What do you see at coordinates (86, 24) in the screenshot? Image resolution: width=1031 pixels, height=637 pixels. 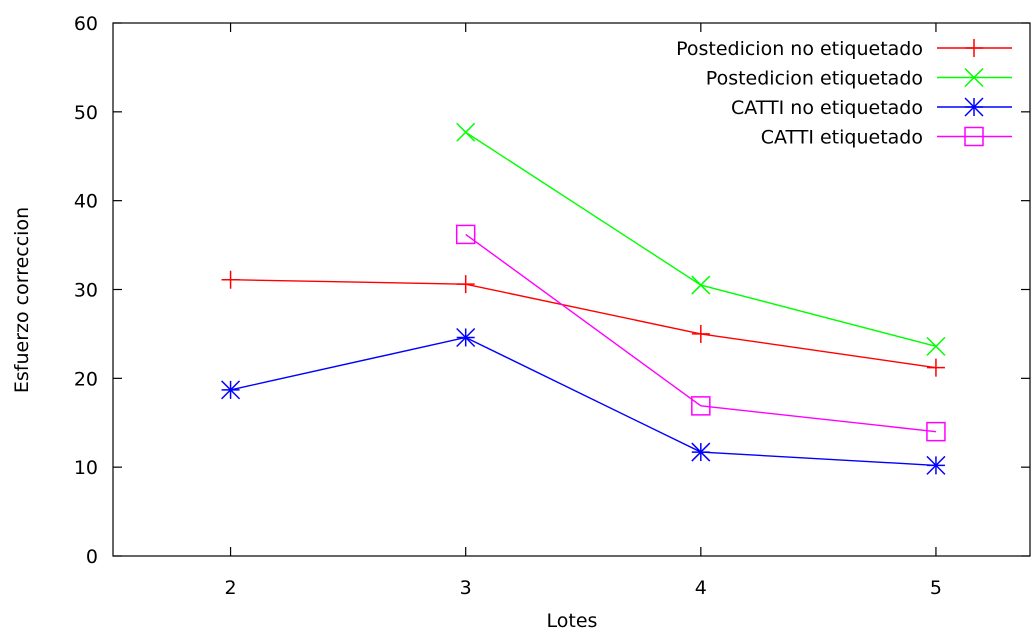 I see `y-tick-label: 60` at bounding box center [86, 24].